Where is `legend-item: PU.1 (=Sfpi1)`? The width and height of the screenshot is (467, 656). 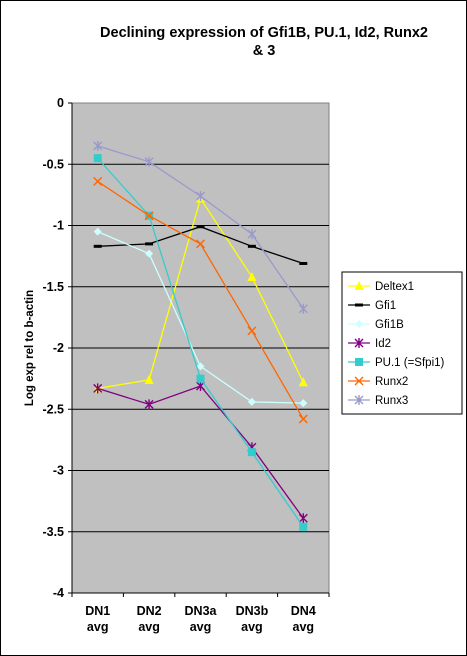
legend-item: PU.1 (=Sfpi1) is located at coordinates (396, 363).